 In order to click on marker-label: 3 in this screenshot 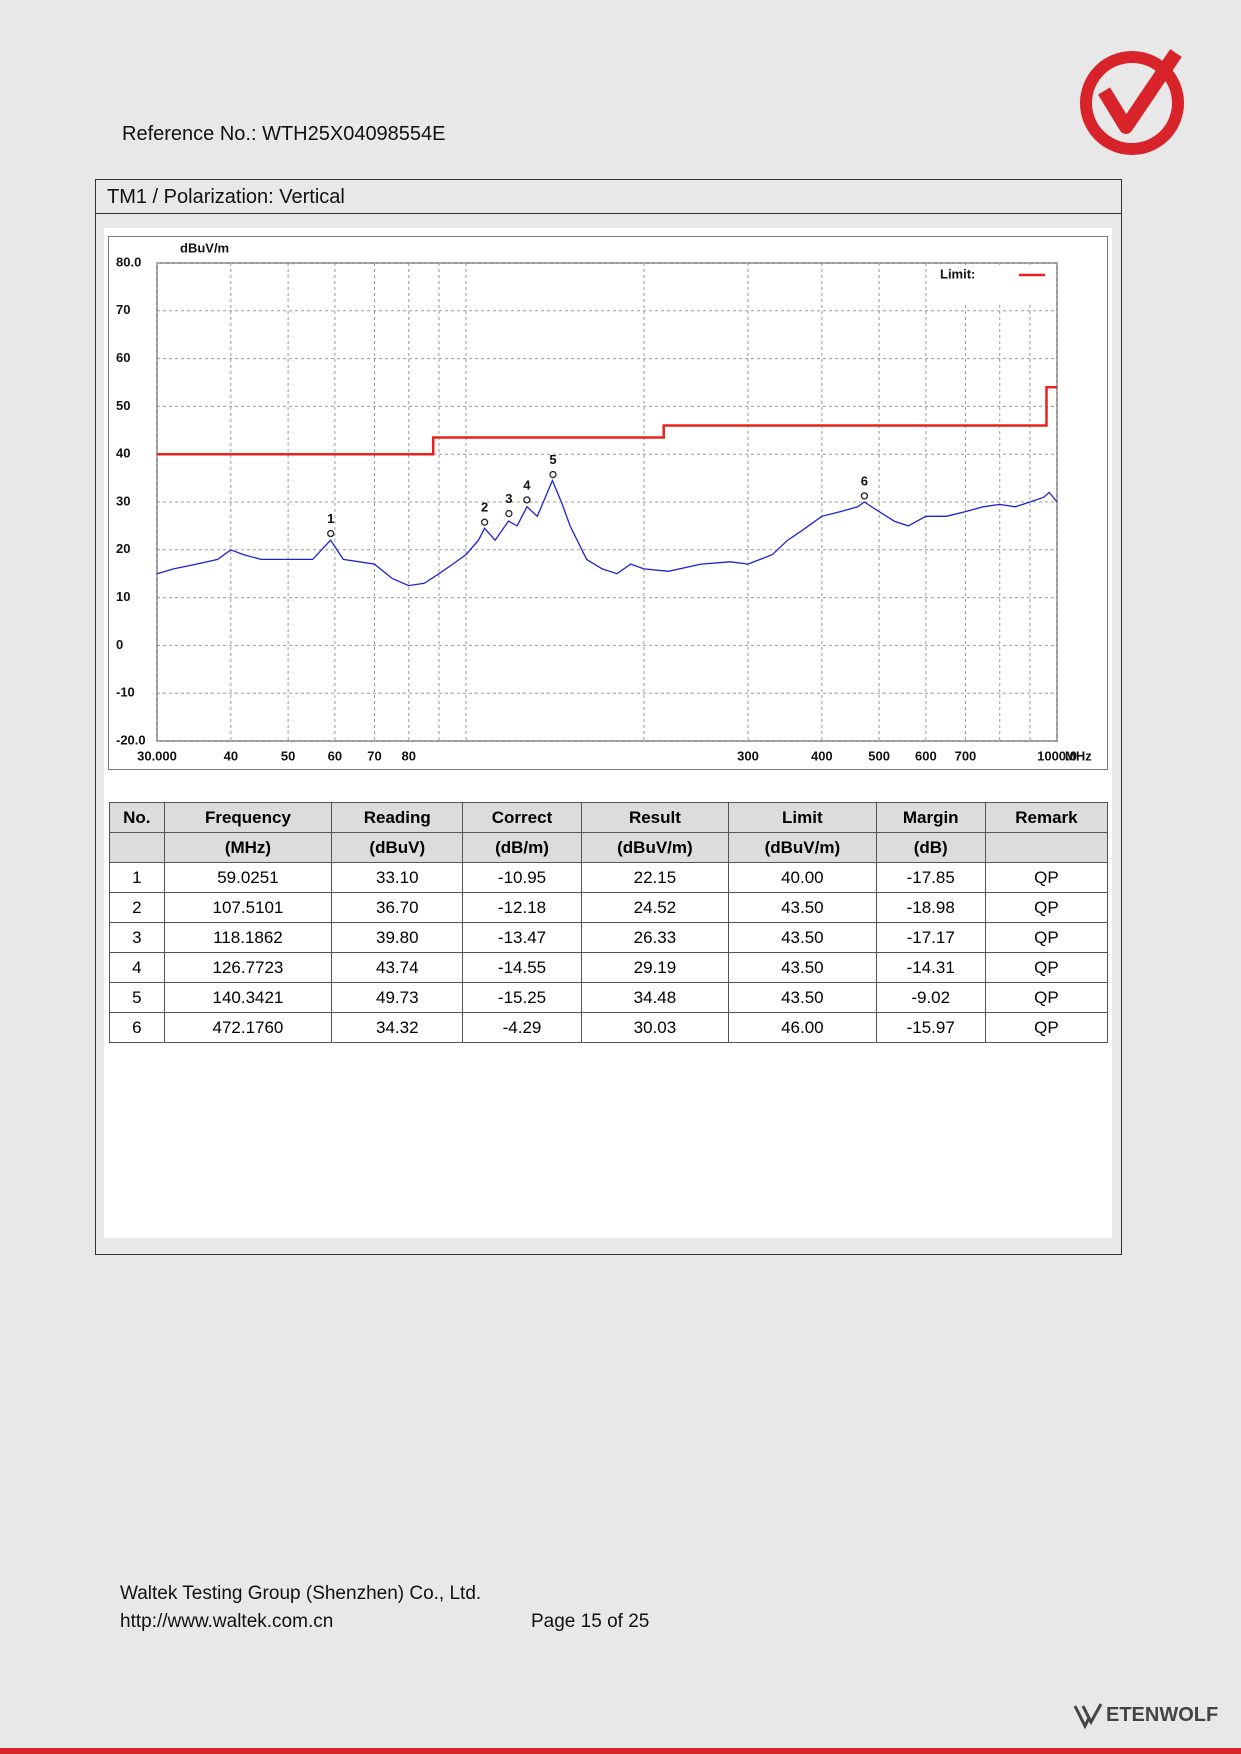, I will do `click(508, 498)`.